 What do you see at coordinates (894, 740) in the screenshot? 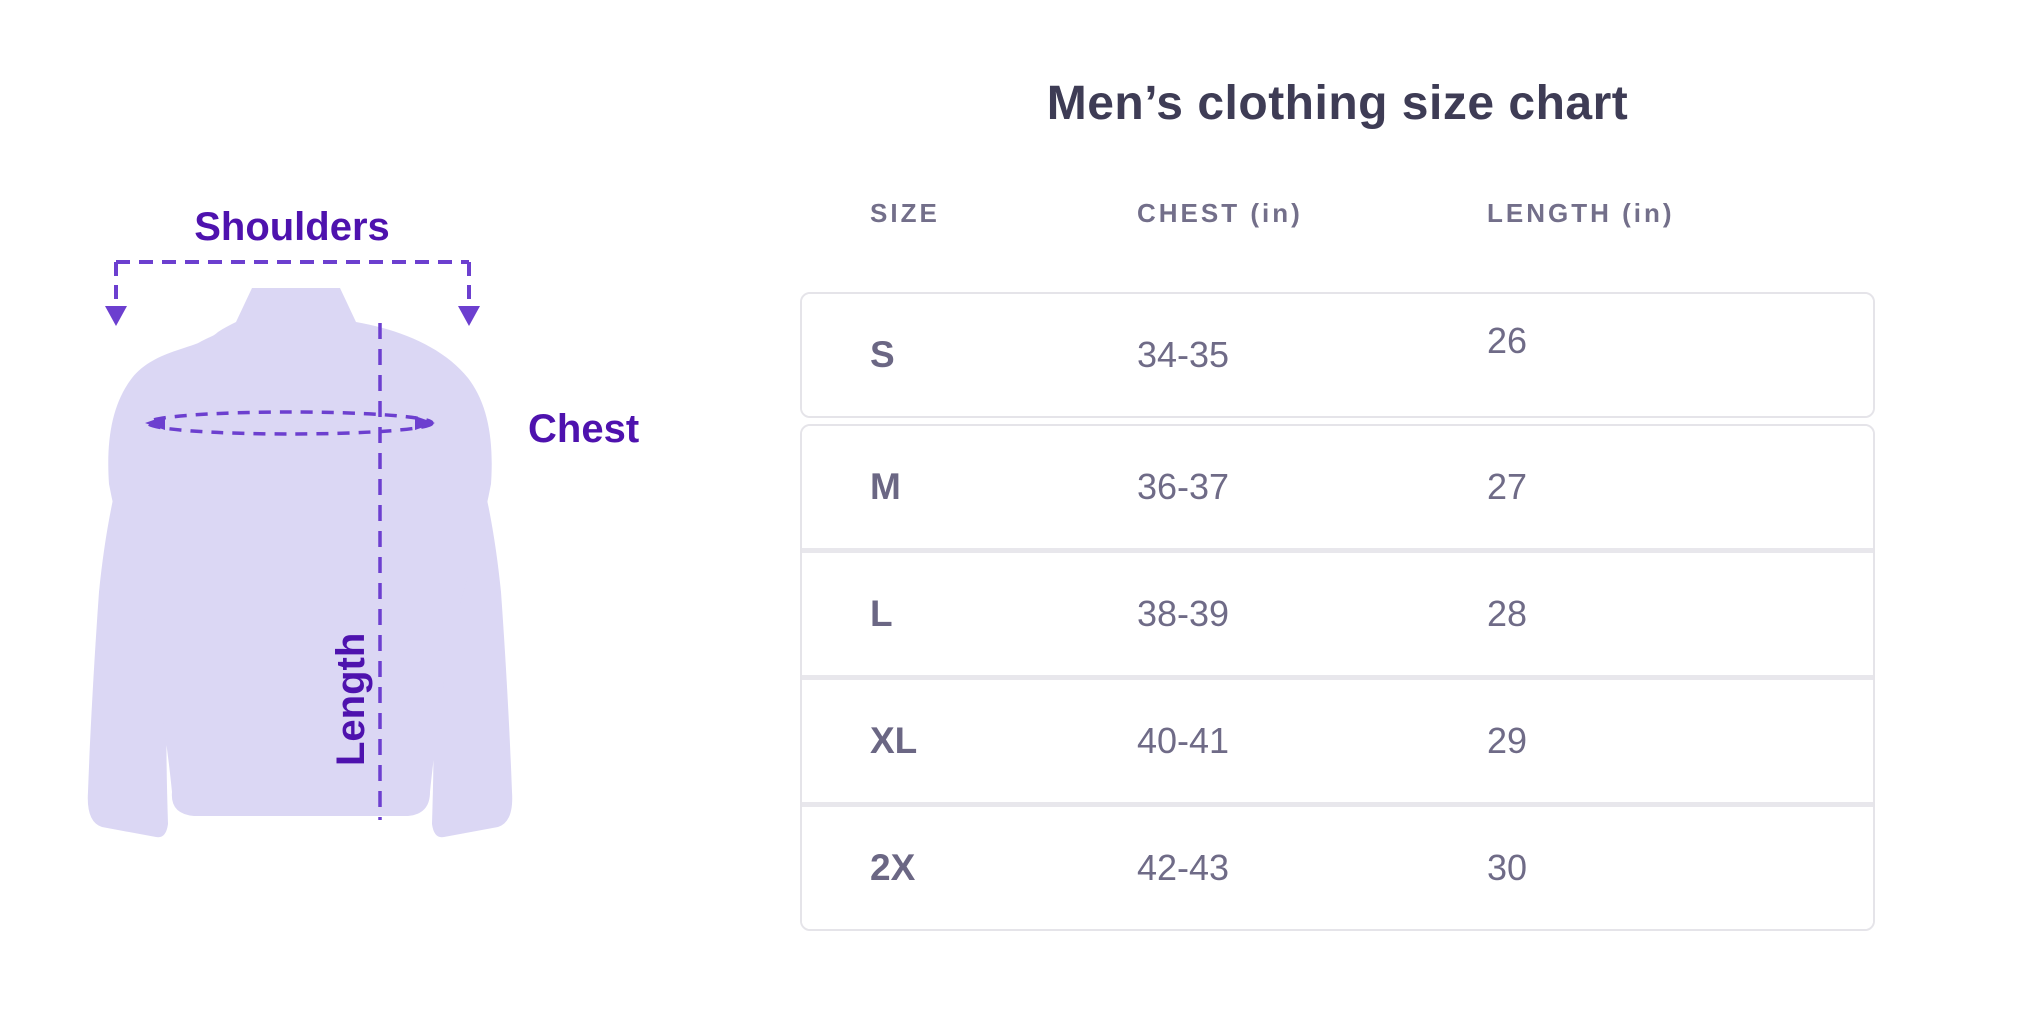
I see `size-cell: XL` at bounding box center [894, 740].